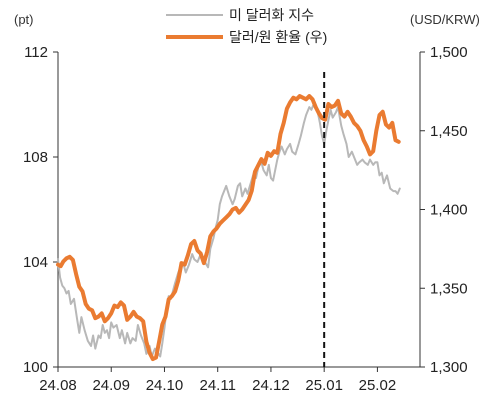 This screenshot has width=490, height=407. What do you see at coordinates (35, 367) in the screenshot?
I see `left-tick-label: 100` at bounding box center [35, 367].